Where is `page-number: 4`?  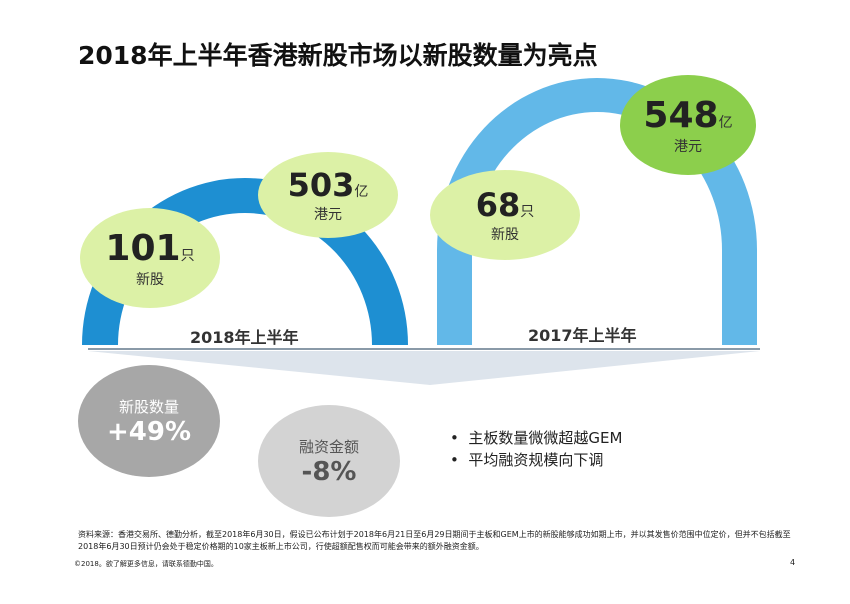
page-number: 4 is located at coordinates (793, 562).